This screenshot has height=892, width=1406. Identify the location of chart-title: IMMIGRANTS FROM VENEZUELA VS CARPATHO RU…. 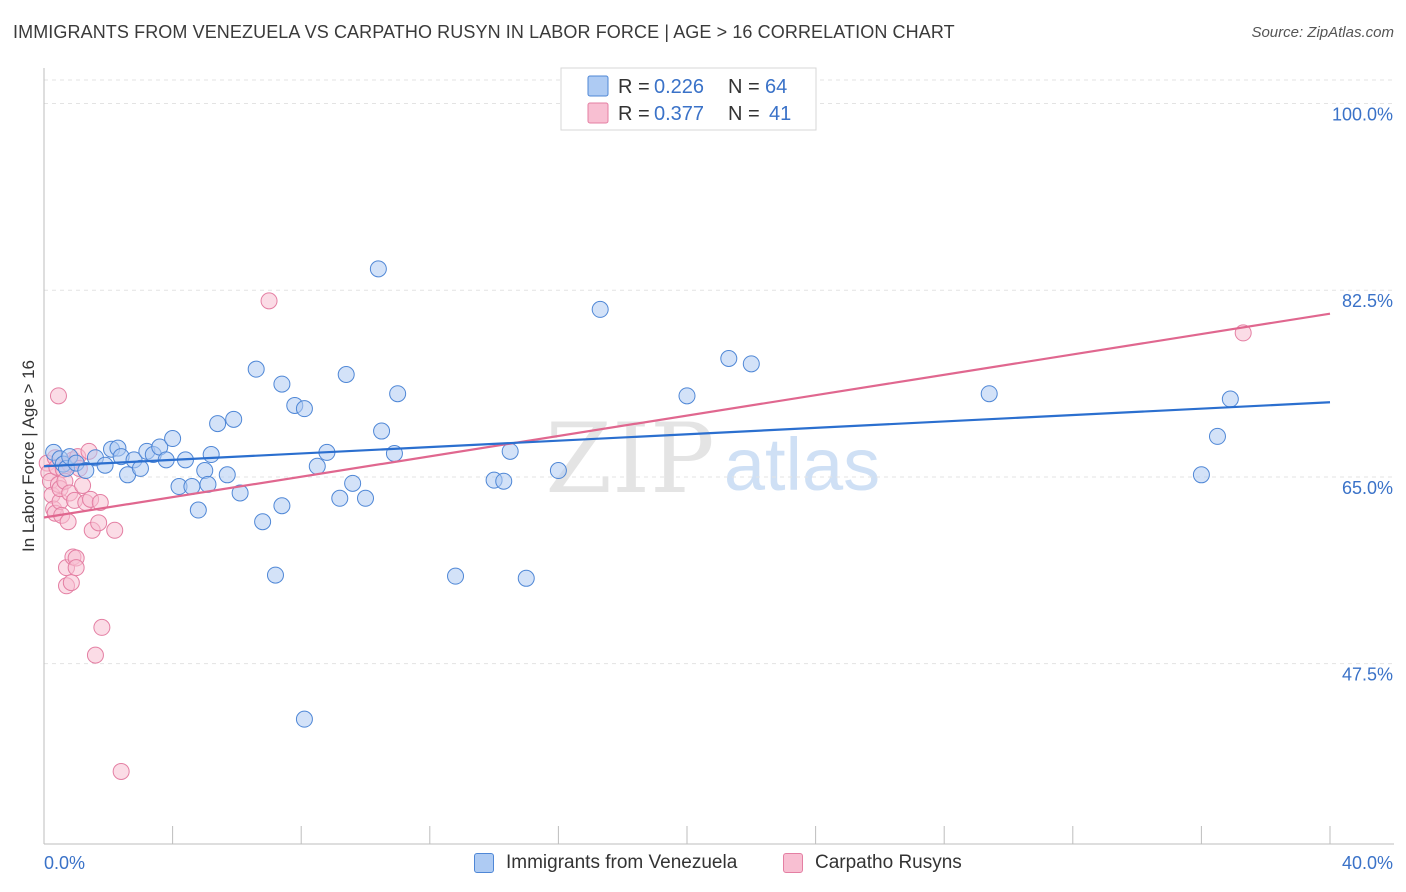
(484, 32).